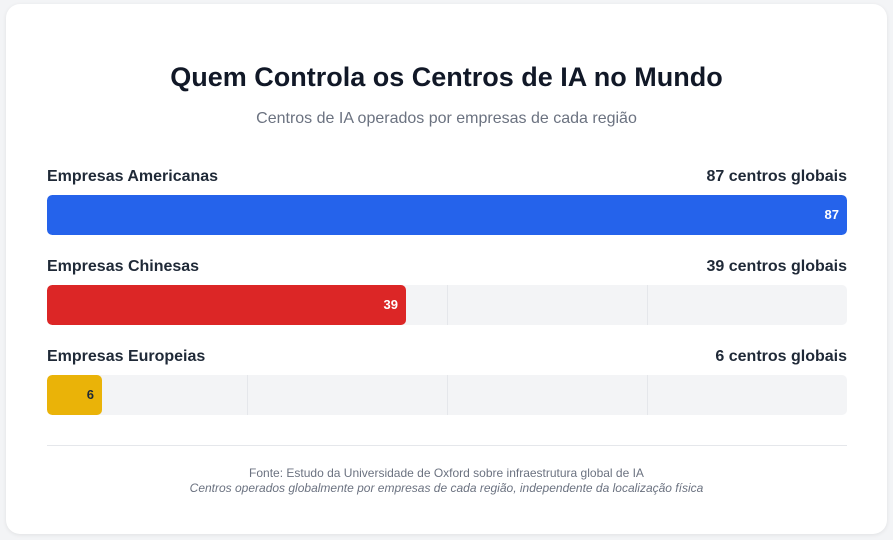 This screenshot has width=893, height=540. I want to click on bar-count-label: 39 centros globais, so click(777, 266).